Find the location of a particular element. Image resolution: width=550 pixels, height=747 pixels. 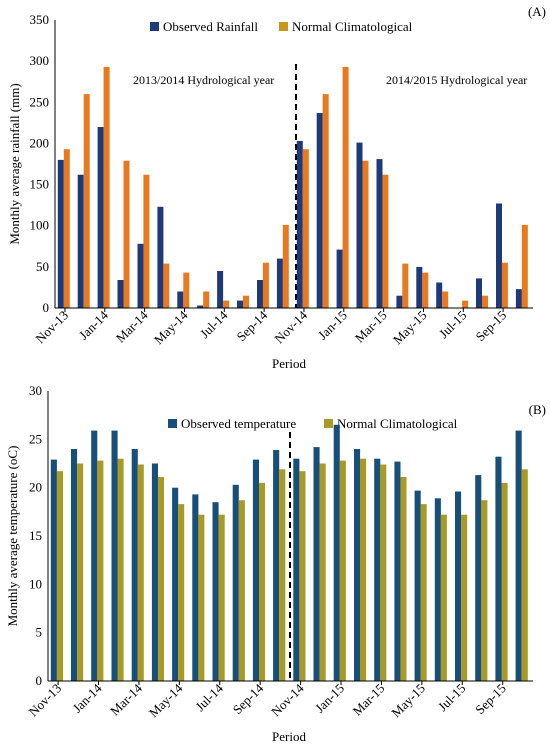

chart-b-xlabel: Period is located at coordinates (289, 736).